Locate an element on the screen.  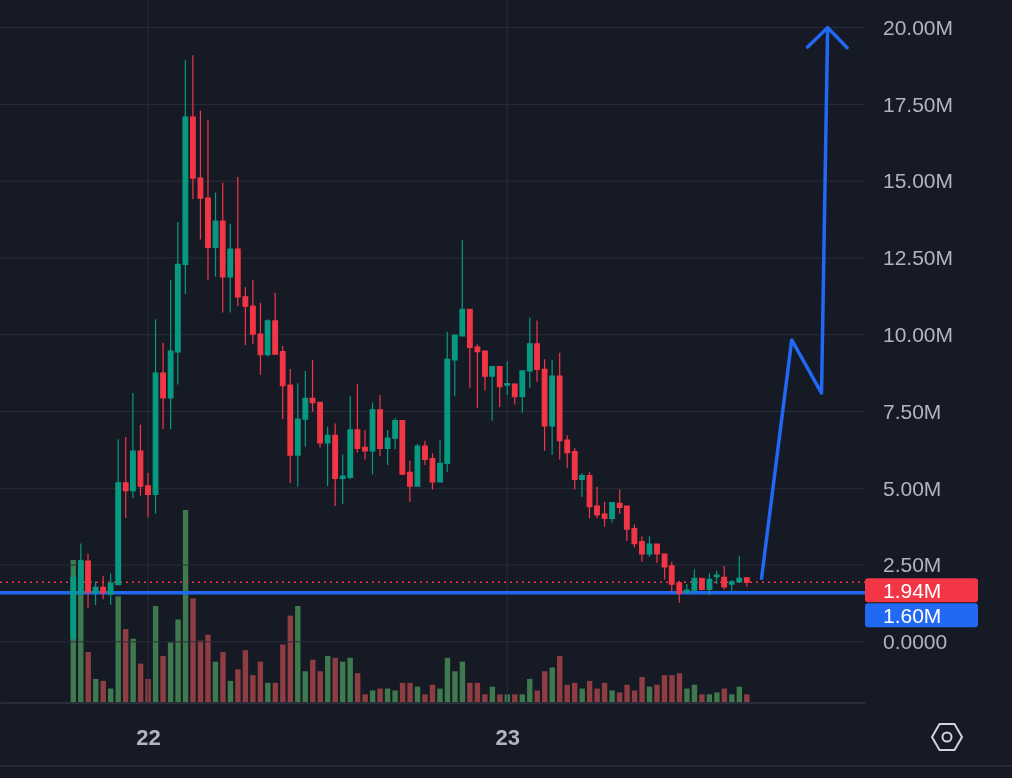
y-tick-label: 15.00M is located at coordinates (918, 181).